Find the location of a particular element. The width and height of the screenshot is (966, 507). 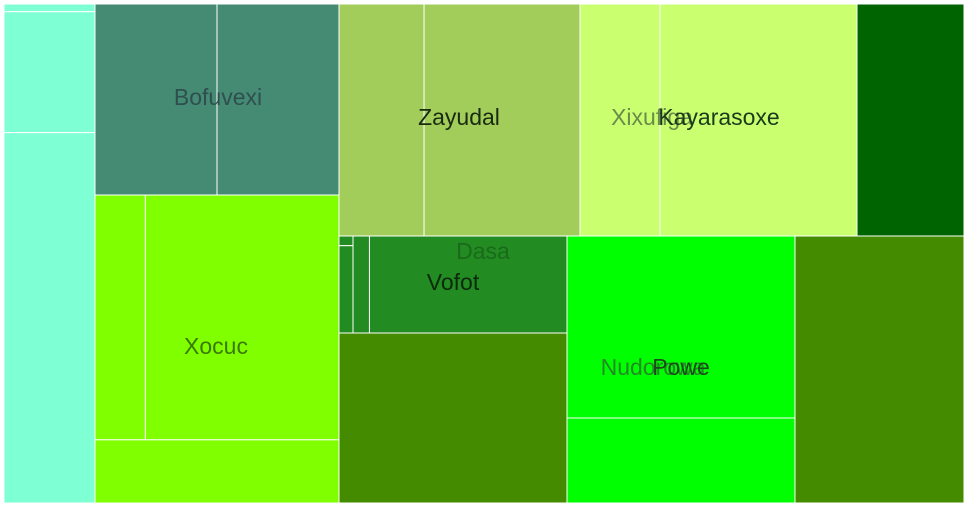

label-powe: Powe is located at coordinates (681, 367).